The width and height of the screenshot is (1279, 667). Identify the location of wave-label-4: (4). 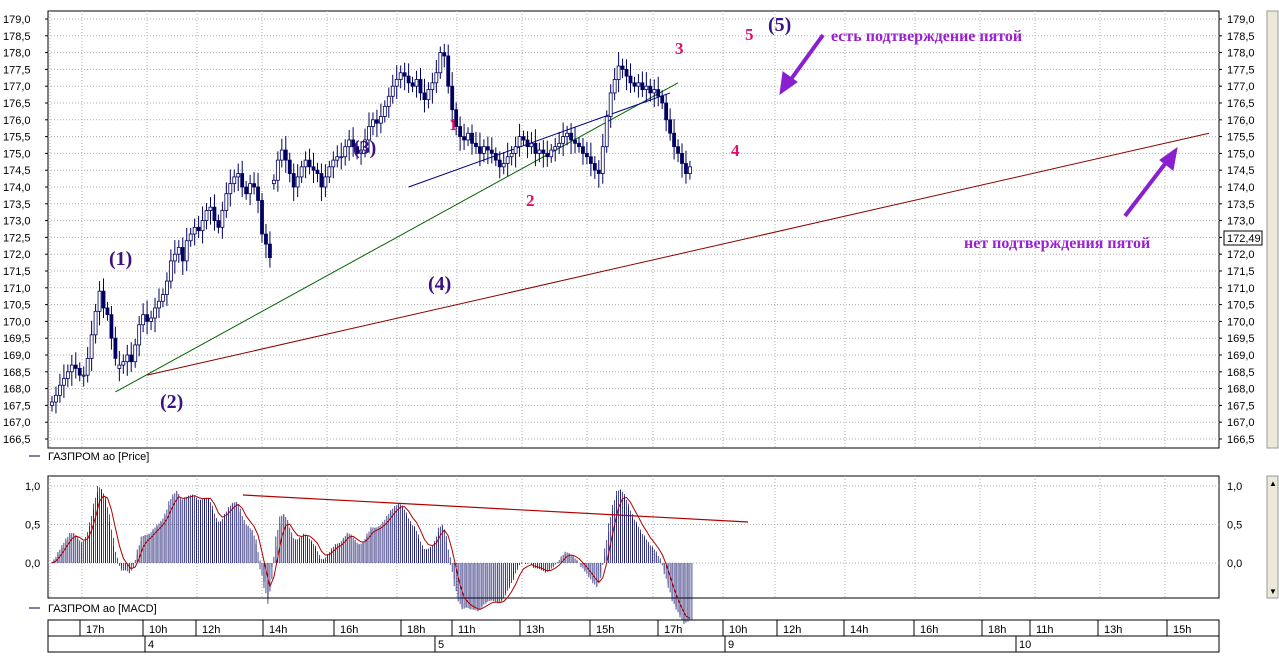
(439, 284).